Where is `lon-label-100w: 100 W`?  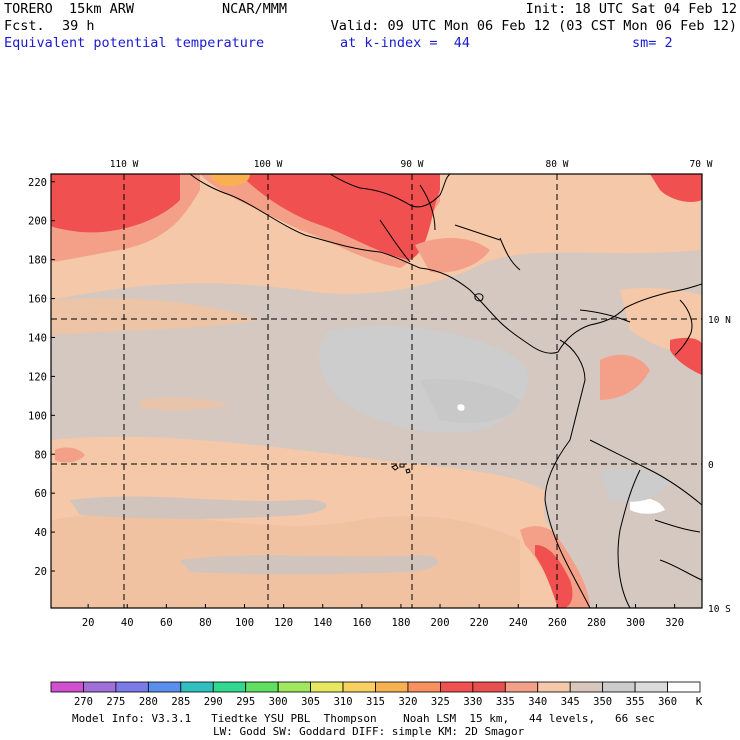 lon-label-100w: 100 W is located at coordinates (268, 164).